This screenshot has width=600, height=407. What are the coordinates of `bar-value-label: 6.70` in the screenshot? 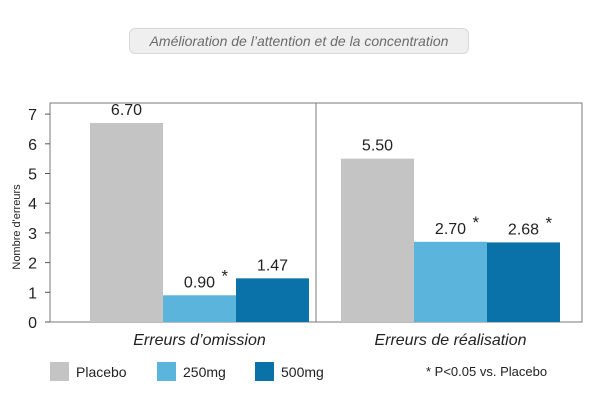 It's located at (126, 110).